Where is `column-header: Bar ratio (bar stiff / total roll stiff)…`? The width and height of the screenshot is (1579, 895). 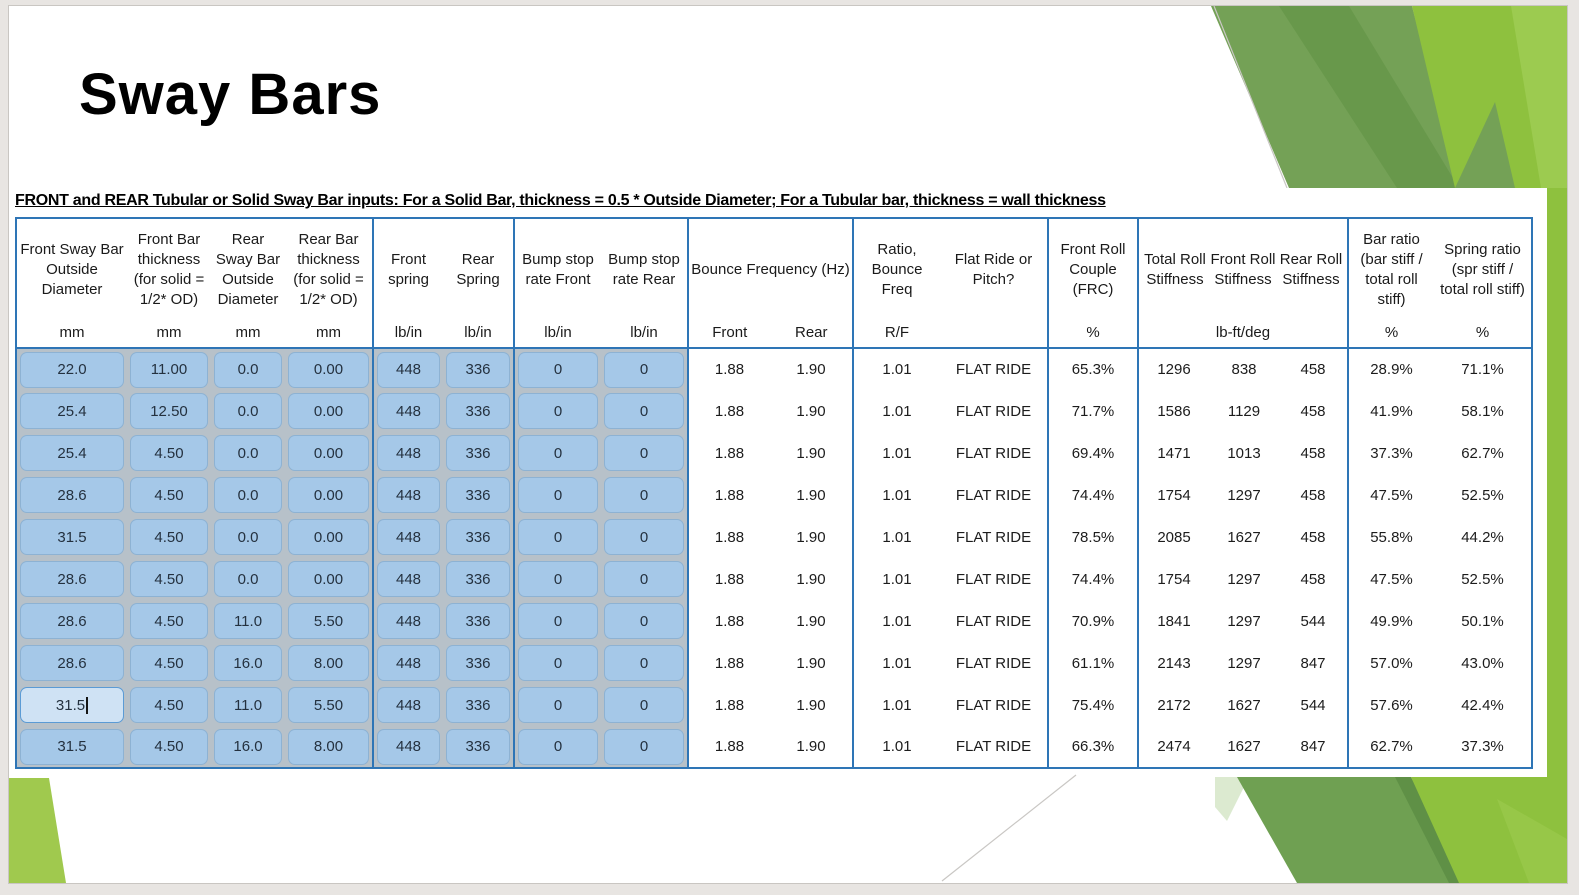 column-header: Bar ratio (bar stiff / total roll stiff)… is located at coordinates (1390, 283).